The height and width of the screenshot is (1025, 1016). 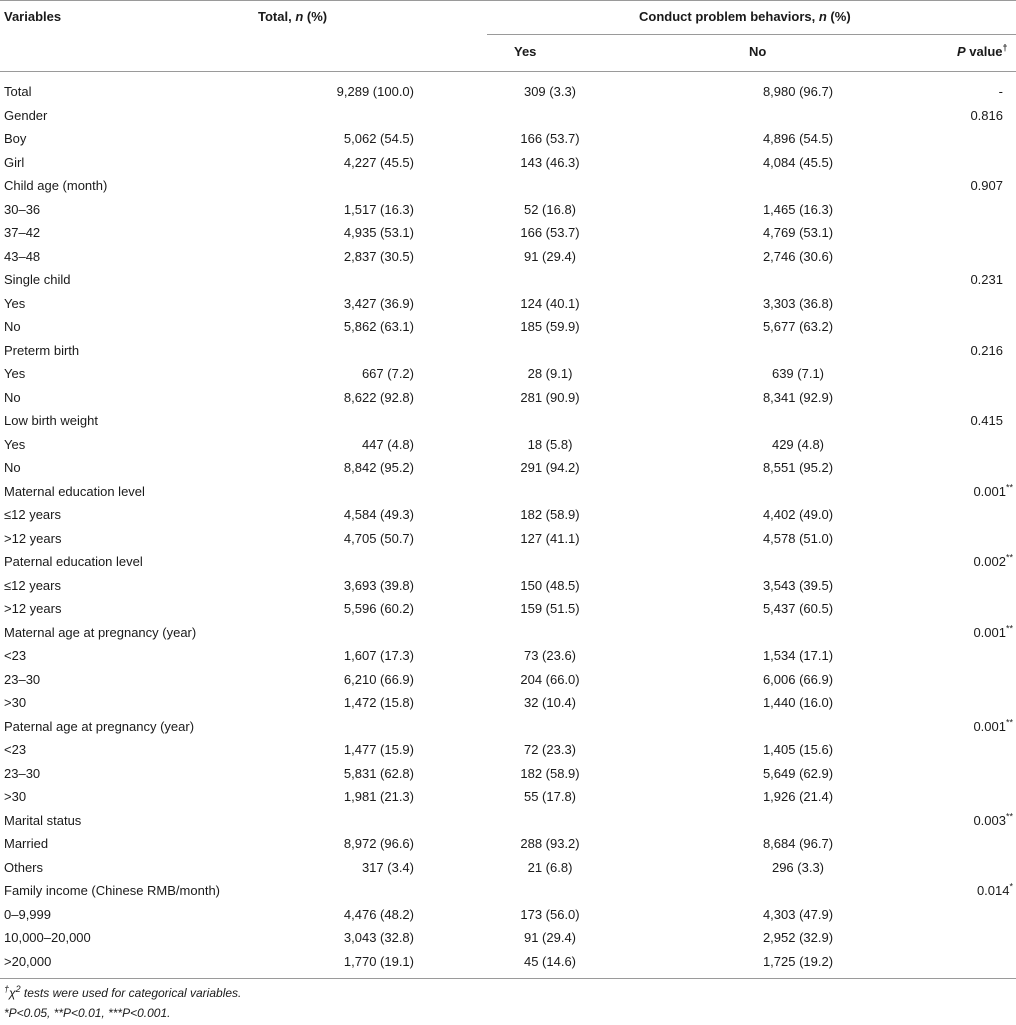 I want to click on cell-yes-text: 143 (46.3), so click(x=550, y=162).